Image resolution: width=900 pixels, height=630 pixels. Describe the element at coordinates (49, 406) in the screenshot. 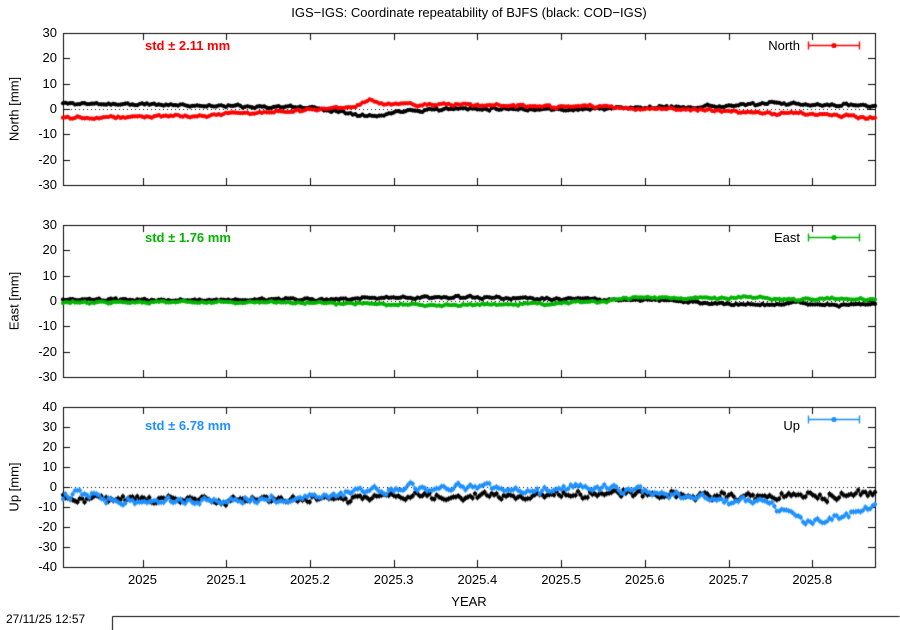

I see `y-tick-label: 40` at that location.